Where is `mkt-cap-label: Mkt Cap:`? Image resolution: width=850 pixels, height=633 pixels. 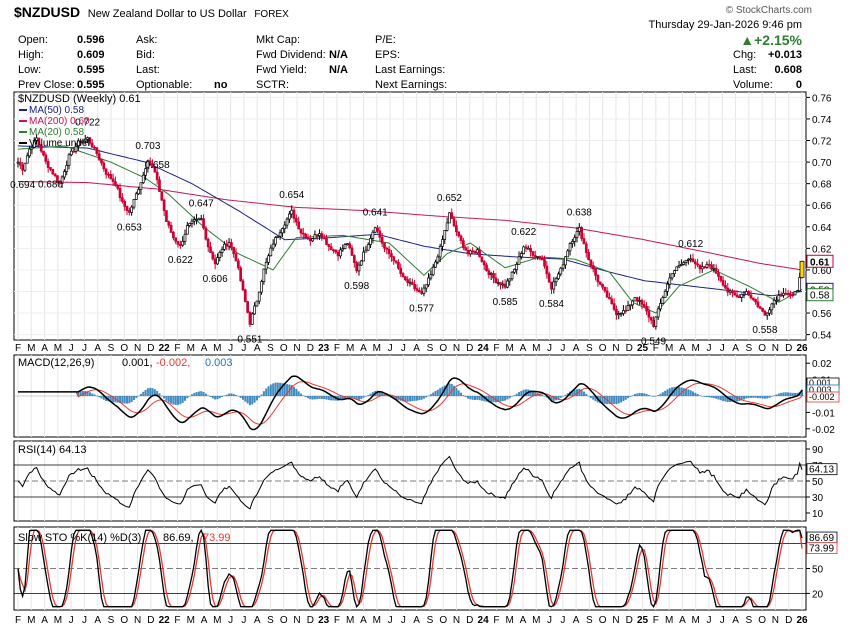
mkt-cap-label: Mkt Cap: is located at coordinates (278, 40).